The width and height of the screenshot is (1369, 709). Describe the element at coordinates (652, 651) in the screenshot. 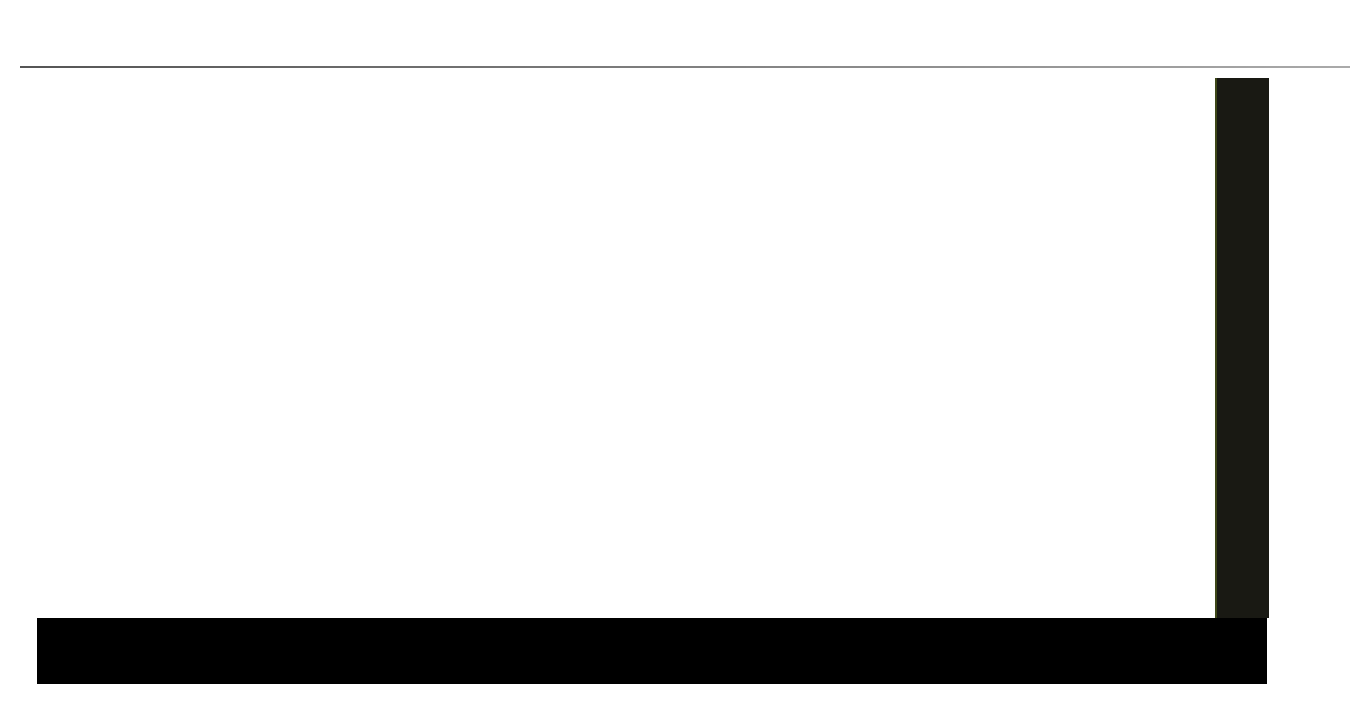

I see `x-axis-panel` at that location.